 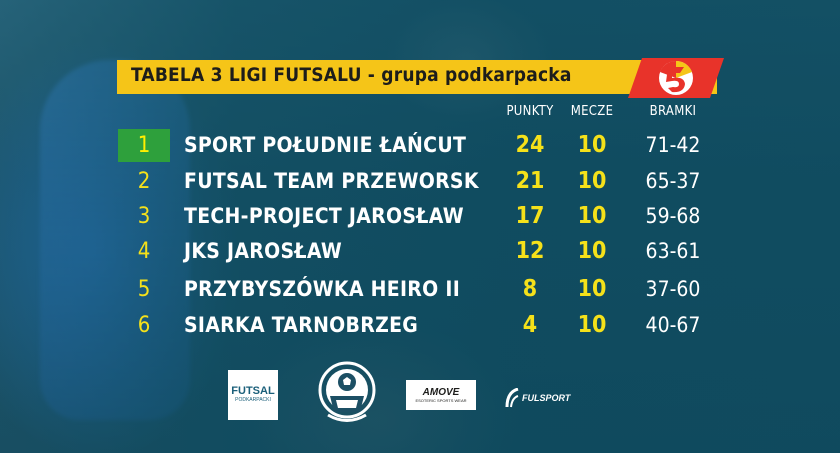 I want to click on row-points: 24, so click(x=530, y=145).